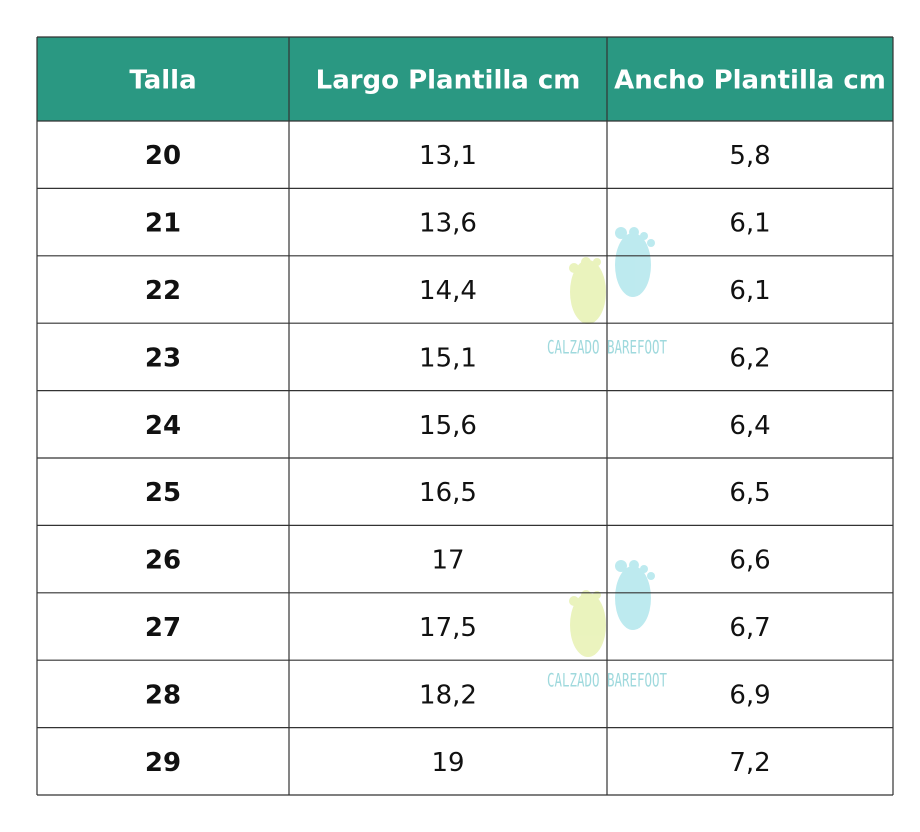  I want to click on value-cell: 13,6, so click(448, 224).